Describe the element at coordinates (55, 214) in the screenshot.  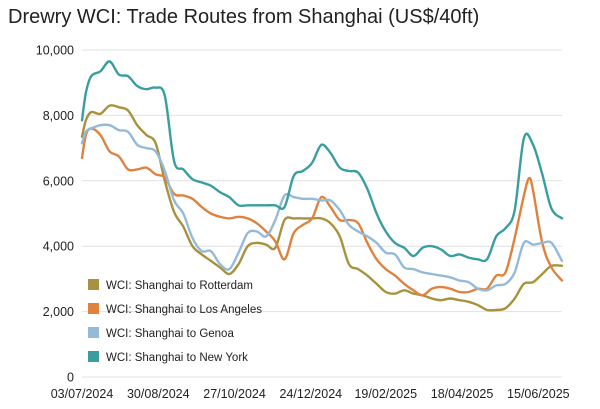
I see `y-axis-ticks: 0 2,000 4,000 6,000 8,000 10,000` at that location.